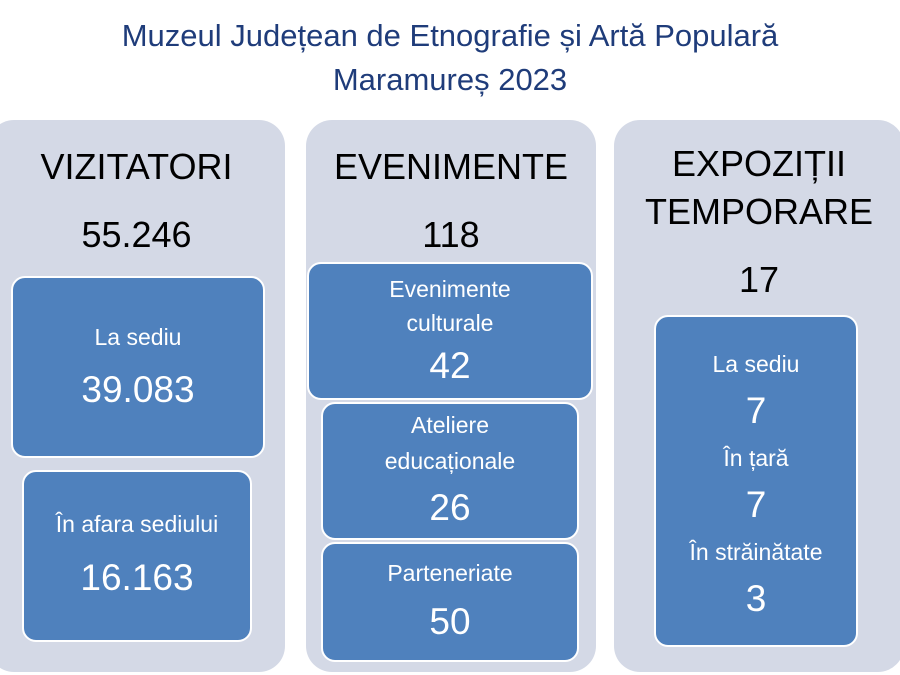  Describe the element at coordinates (450, 621) in the screenshot. I see `events-partnerships-value: 50` at that location.